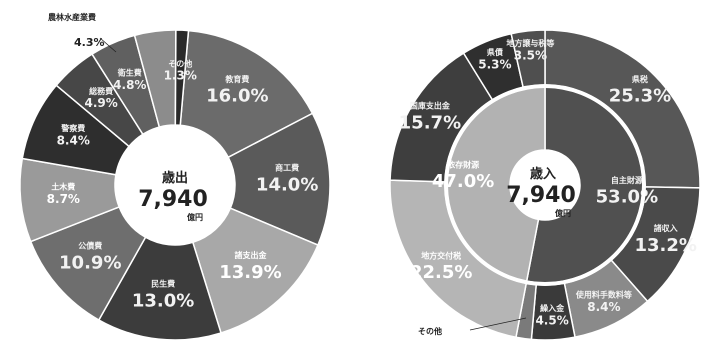 The width and height of the screenshot is (717, 347). I want to click on exp-name-8: 衛生費, so click(129, 73).